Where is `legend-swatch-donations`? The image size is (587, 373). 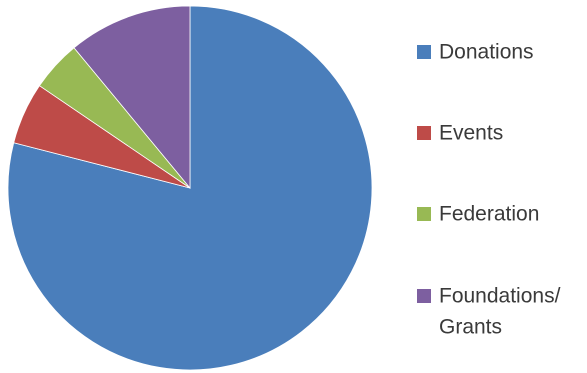 legend-swatch-donations is located at coordinates (424, 52).